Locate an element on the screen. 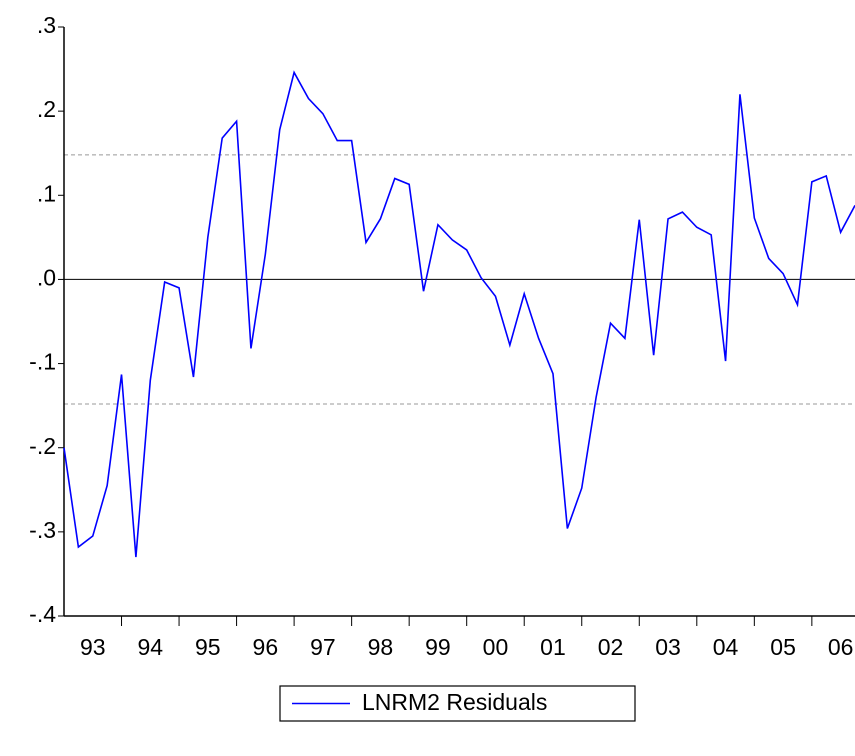  x-tick-label: 96 is located at coordinates (266, 647).